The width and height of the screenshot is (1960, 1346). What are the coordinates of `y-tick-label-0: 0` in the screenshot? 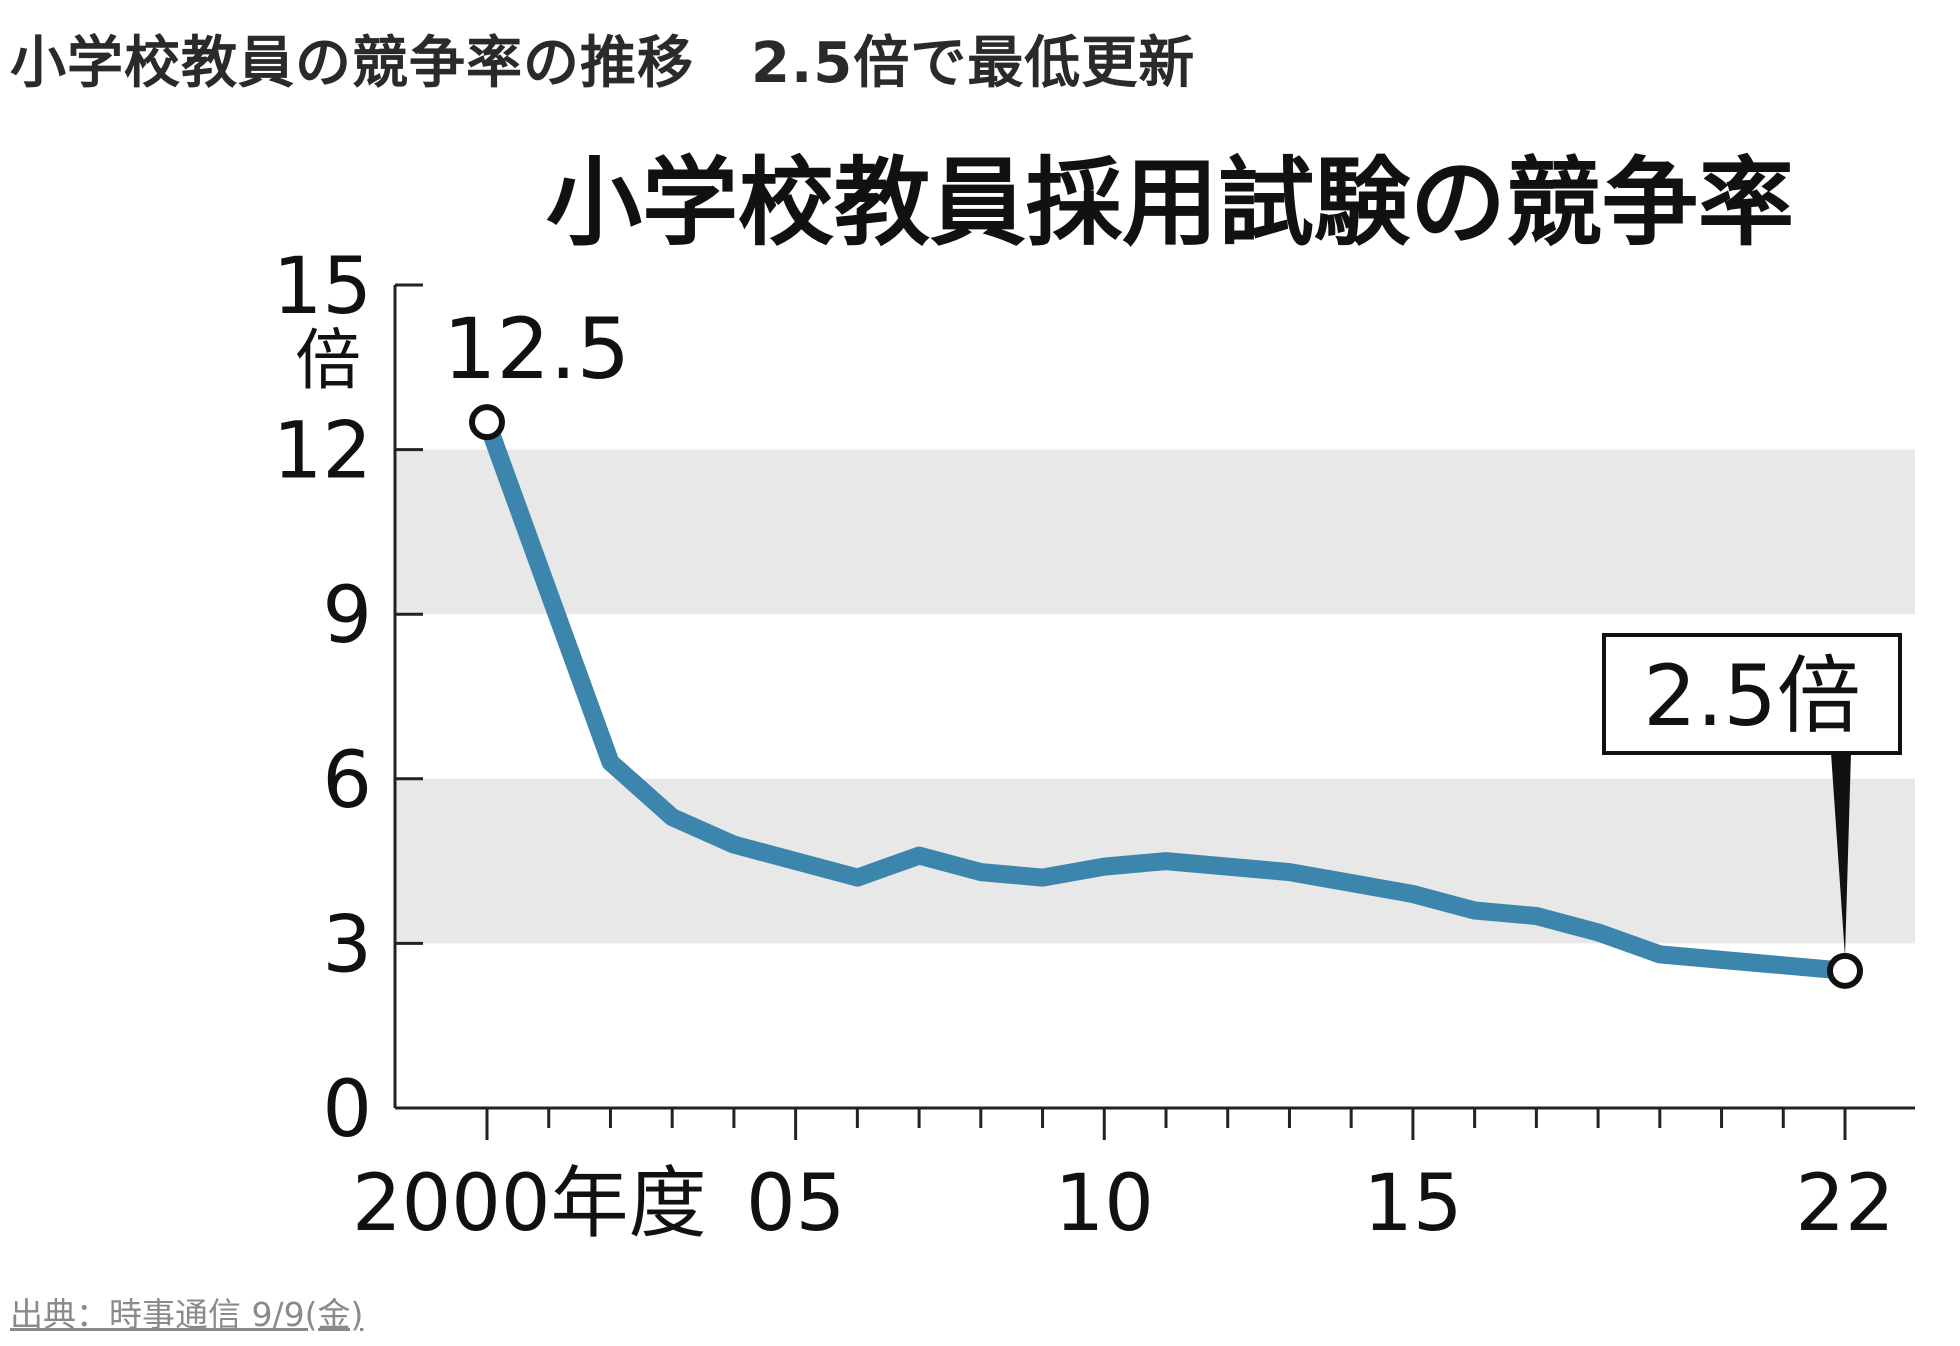 It's located at (347, 1110).